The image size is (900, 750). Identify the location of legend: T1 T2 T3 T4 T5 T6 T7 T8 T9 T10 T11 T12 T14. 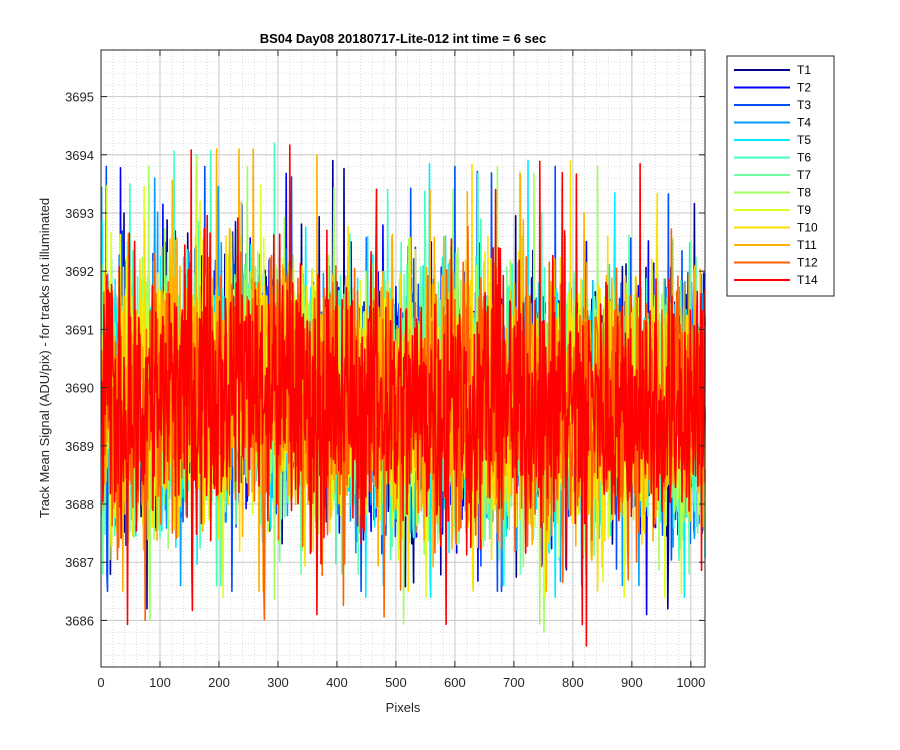
(780, 176).